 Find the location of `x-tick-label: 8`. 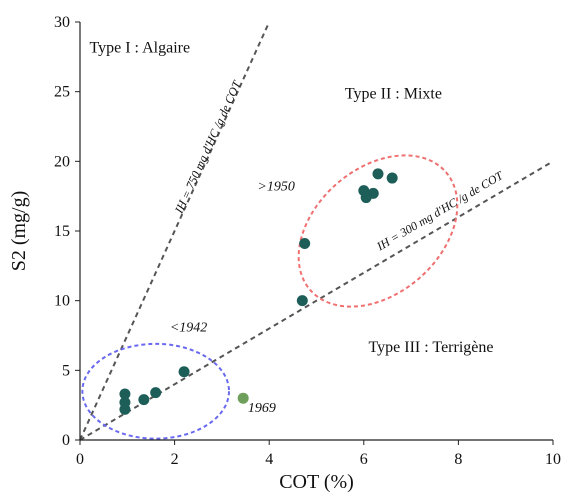

x-tick-label: 8 is located at coordinates (458, 459).